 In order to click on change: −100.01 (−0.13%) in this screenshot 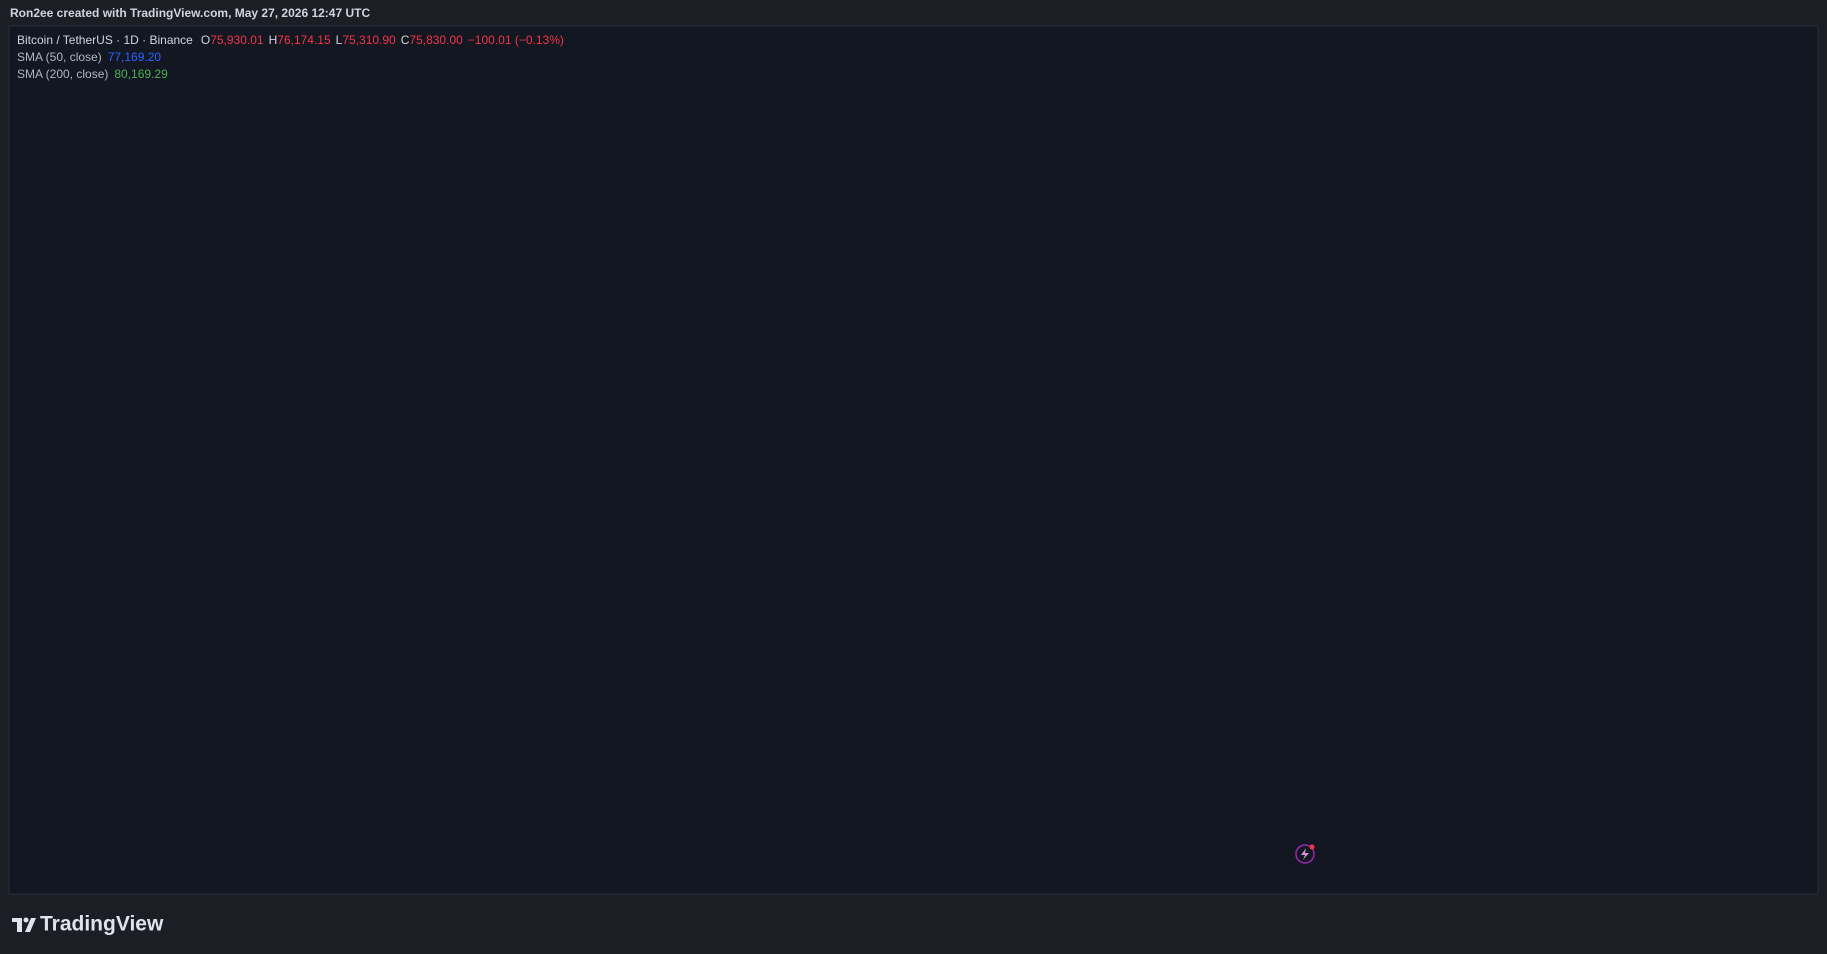, I will do `click(516, 40)`.